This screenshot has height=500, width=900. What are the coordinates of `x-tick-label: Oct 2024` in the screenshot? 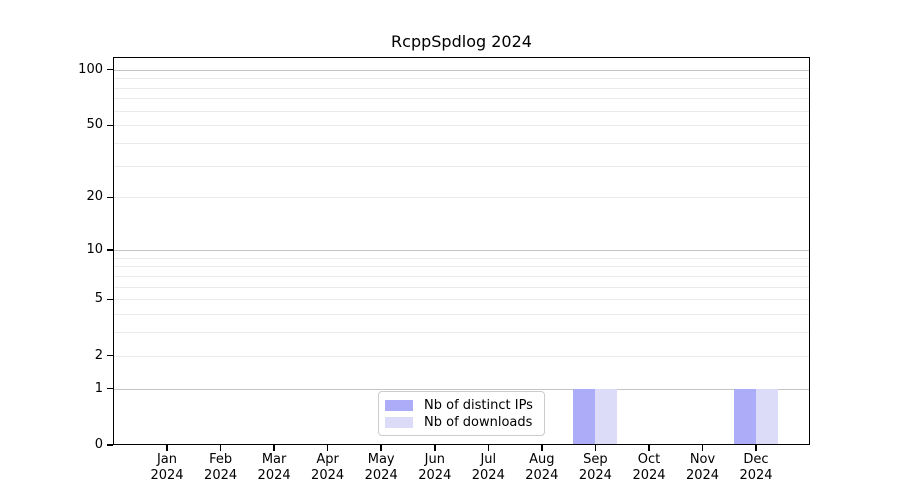 It's located at (649, 467).